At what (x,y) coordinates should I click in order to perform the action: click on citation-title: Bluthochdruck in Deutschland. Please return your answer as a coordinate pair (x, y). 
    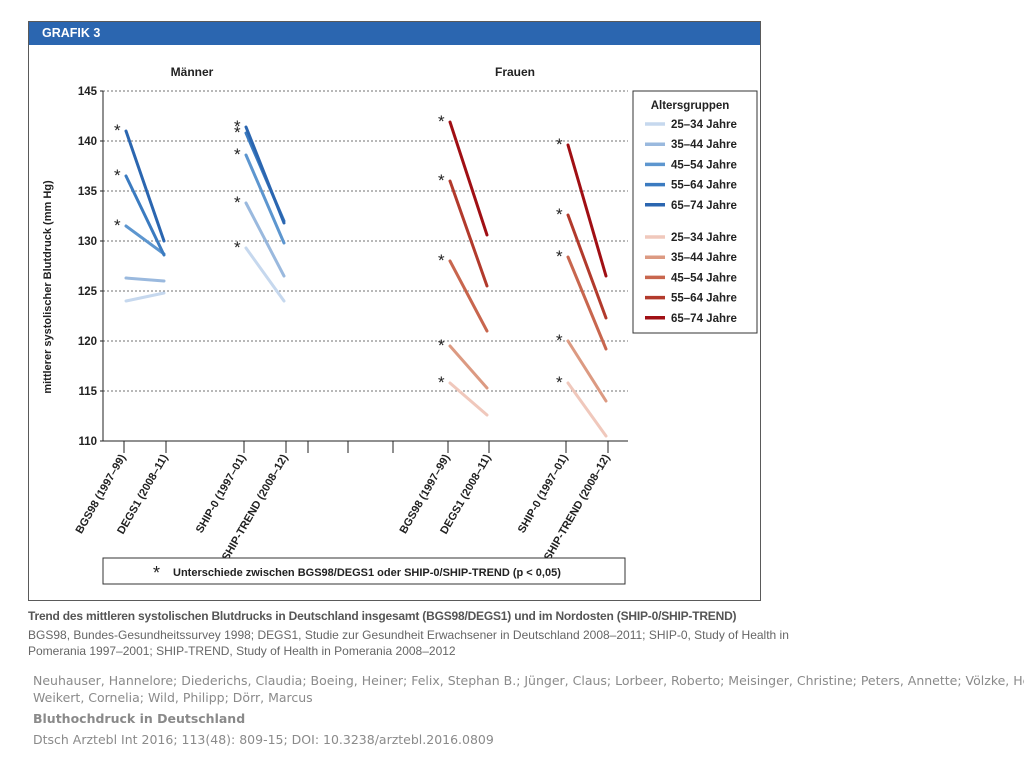
    Looking at the image, I should click on (139, 718).